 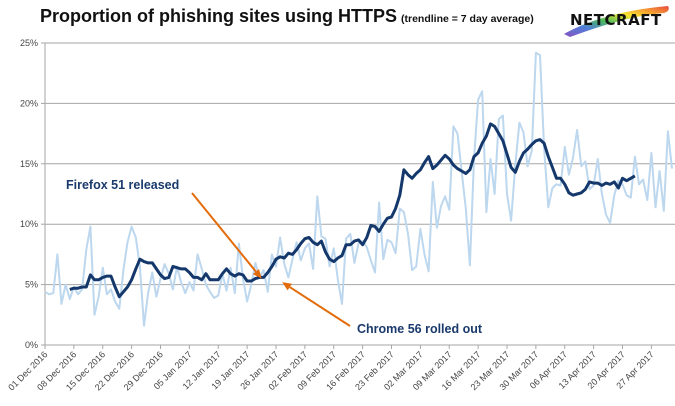 I want to click on rainbow-swoosh, so click(x=616, y=21).